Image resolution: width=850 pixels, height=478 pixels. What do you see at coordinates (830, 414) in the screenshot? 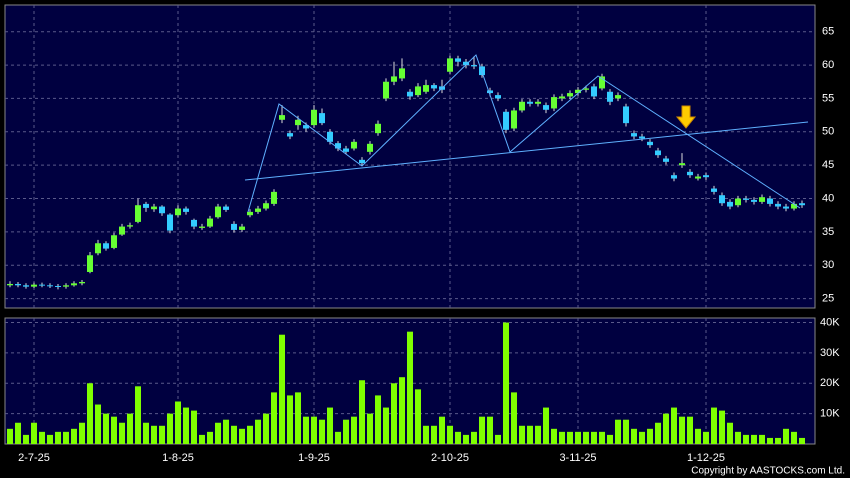
I see `y2-tick-label: 10K` at bounding box center [830, 414].